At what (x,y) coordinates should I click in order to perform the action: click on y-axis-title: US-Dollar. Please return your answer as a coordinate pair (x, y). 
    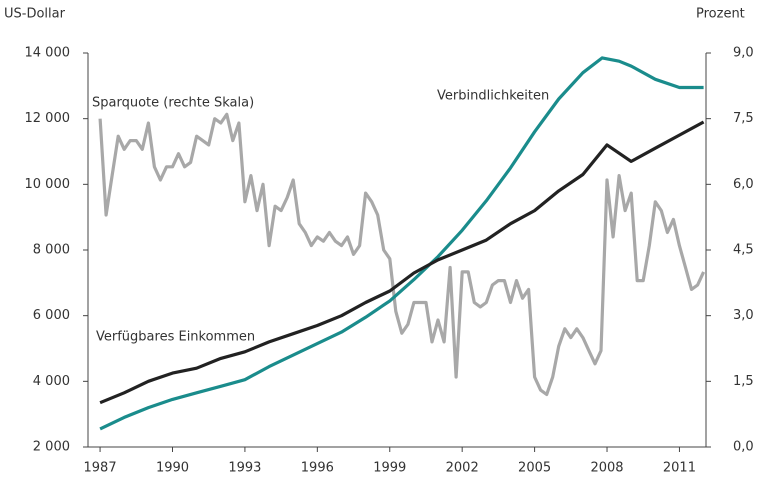
    Looking at the image, I should click on (35, 14).